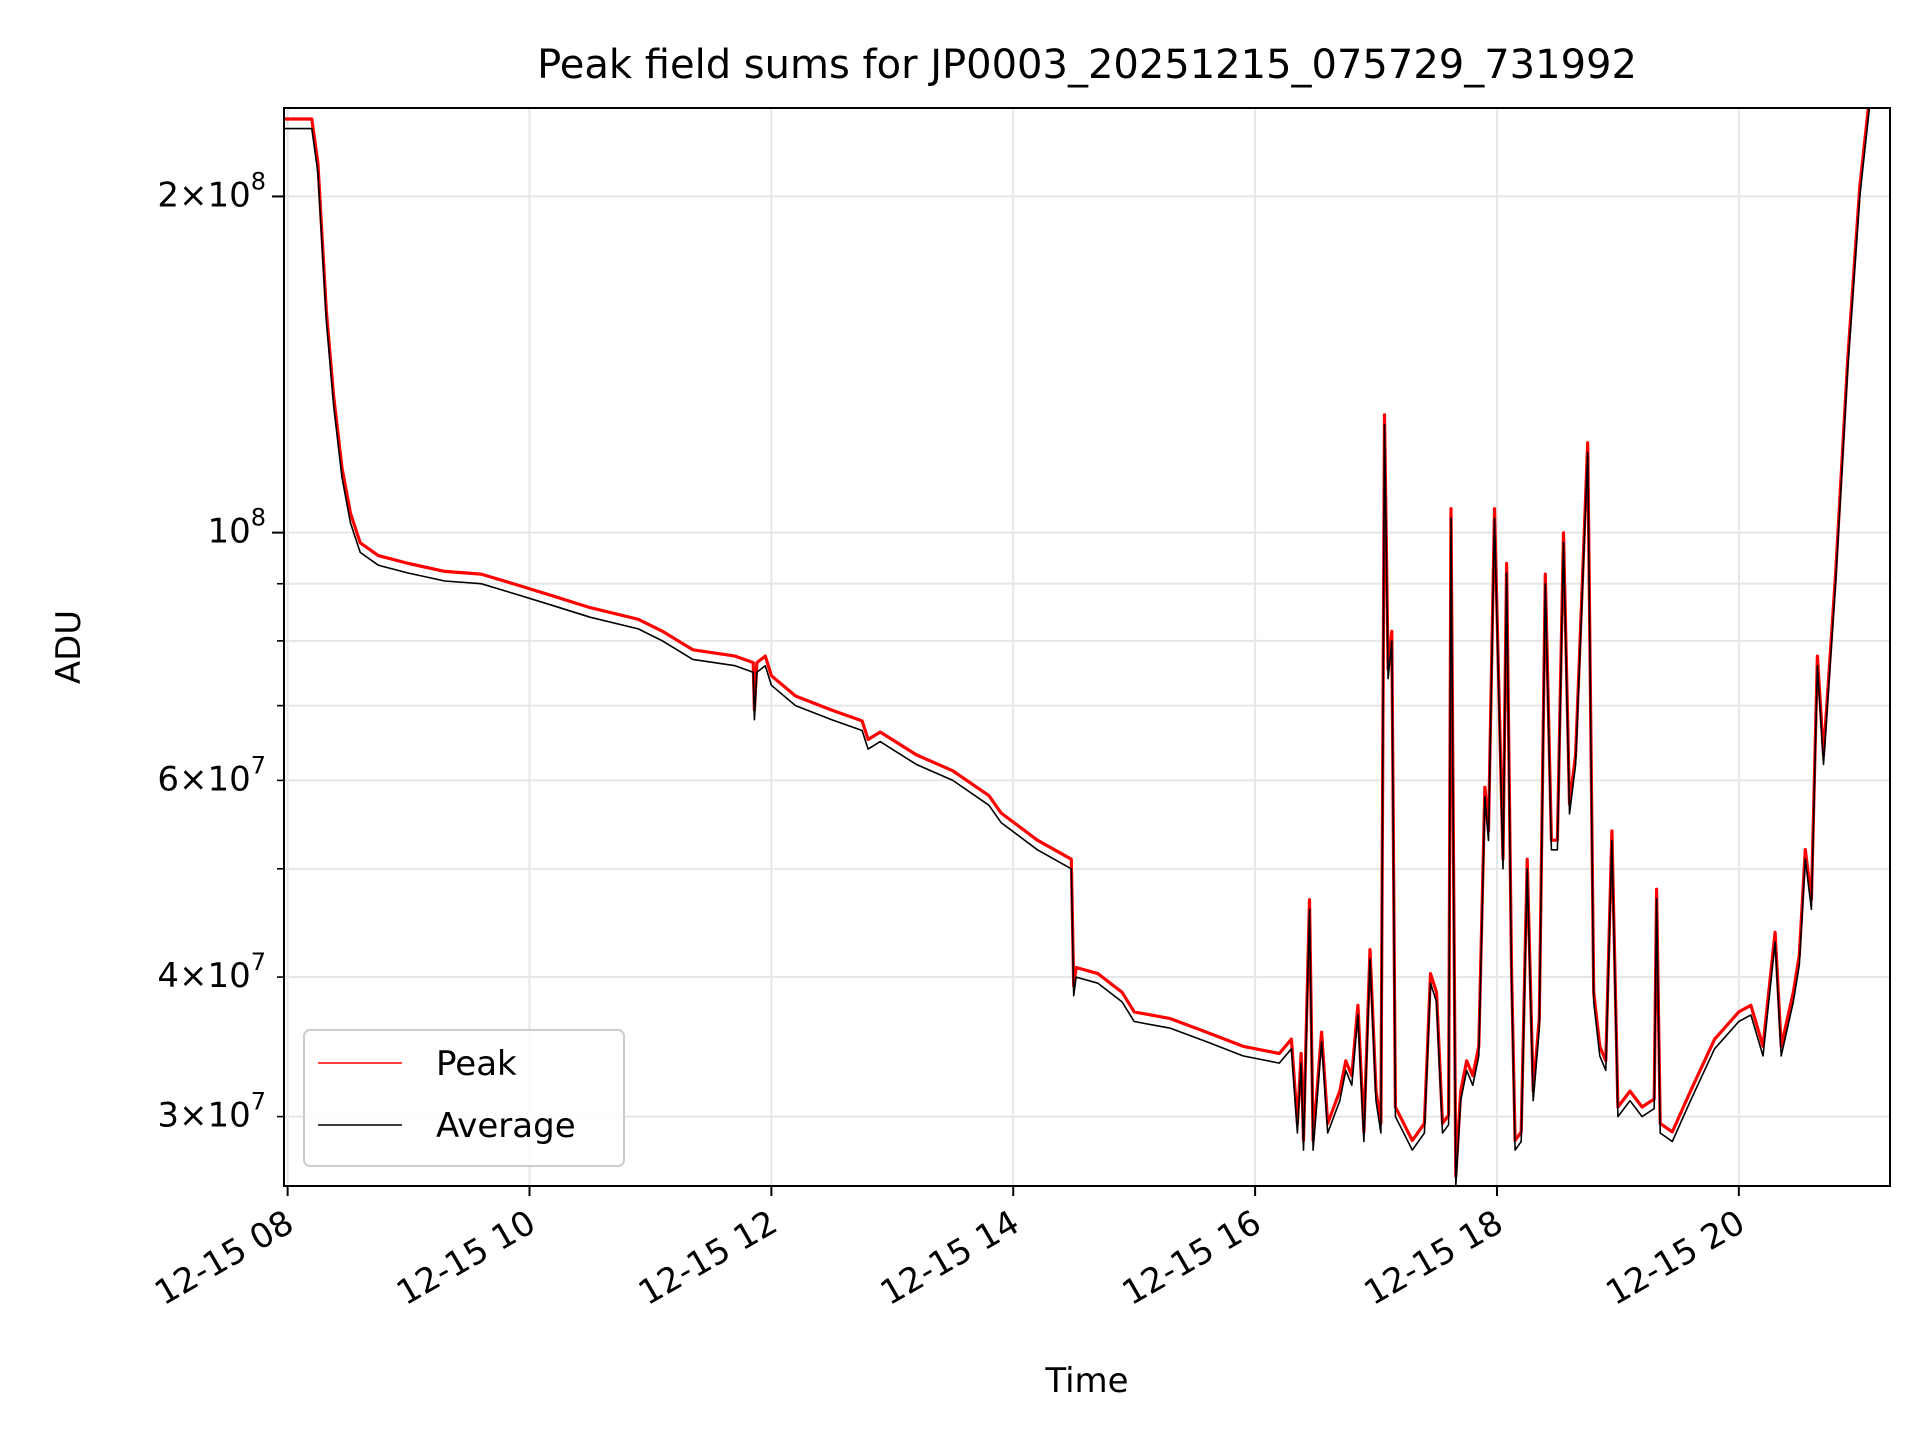  I want to click on legend-label-average: Average, so click(506, 1126).